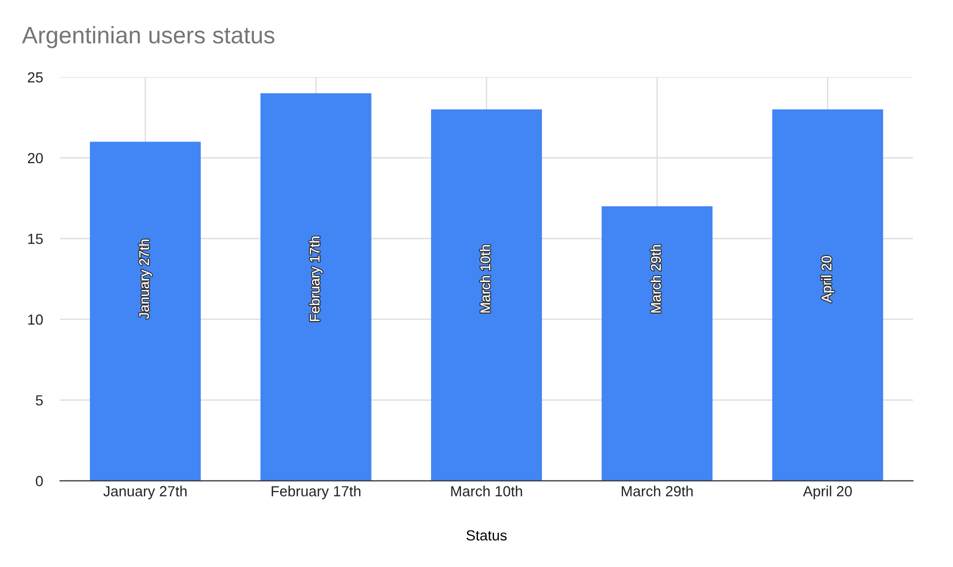 The height and width of the screenshot is (567, 953). I want to click on y-tick-label: 5, so click(39, 400).